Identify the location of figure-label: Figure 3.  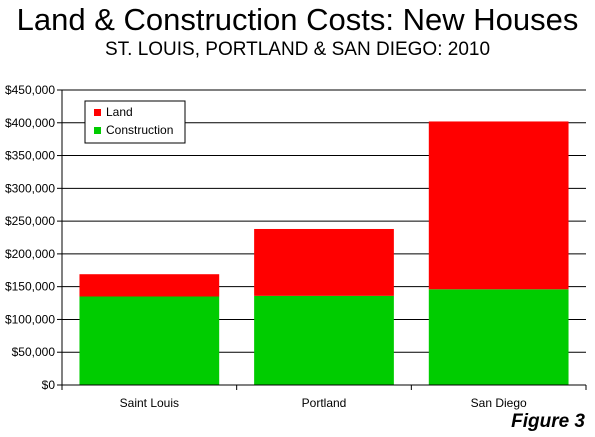
(548, 421).